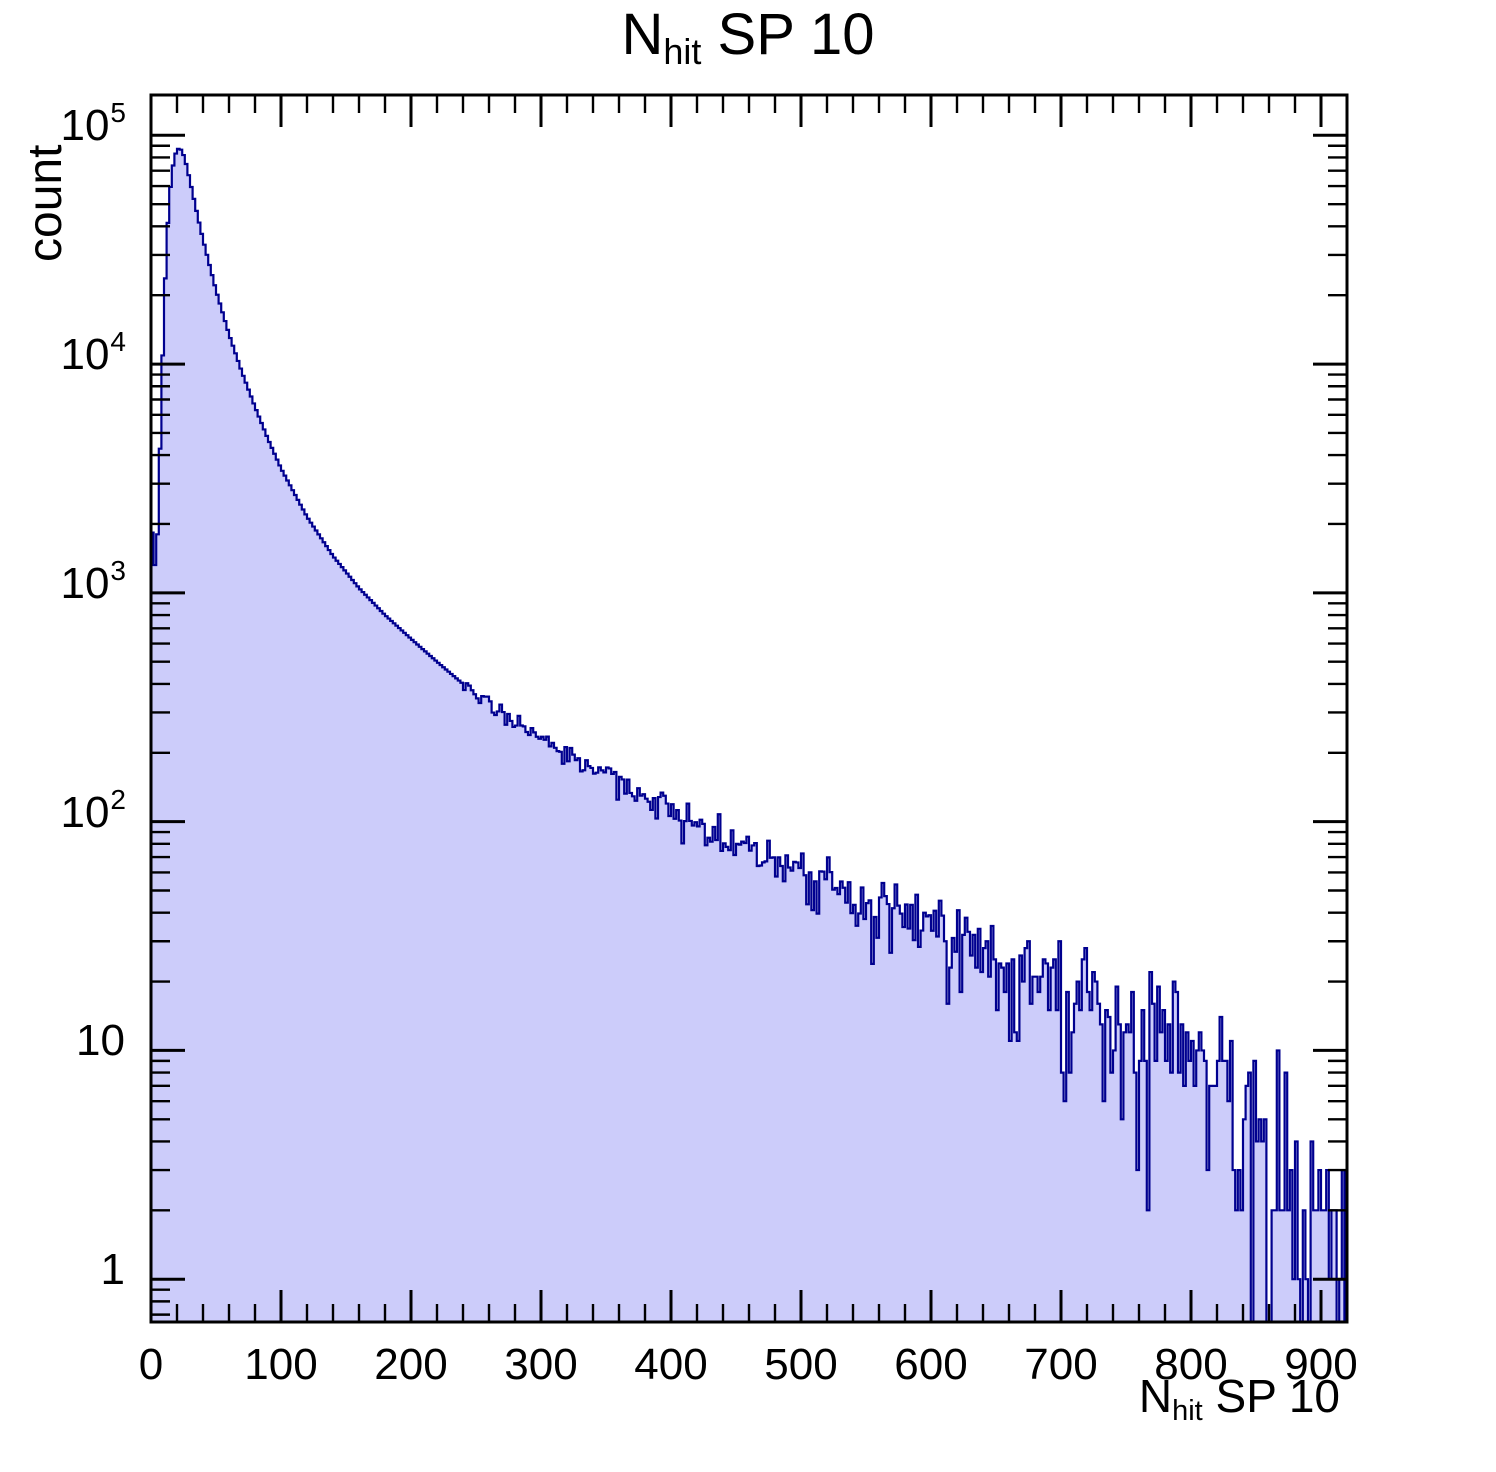 The width and height of the screenshot is (1496, 1472). Describe the element at coordinates (100, 1041) in the screenshot. I see `y-tick-label-1: 10` at that location.